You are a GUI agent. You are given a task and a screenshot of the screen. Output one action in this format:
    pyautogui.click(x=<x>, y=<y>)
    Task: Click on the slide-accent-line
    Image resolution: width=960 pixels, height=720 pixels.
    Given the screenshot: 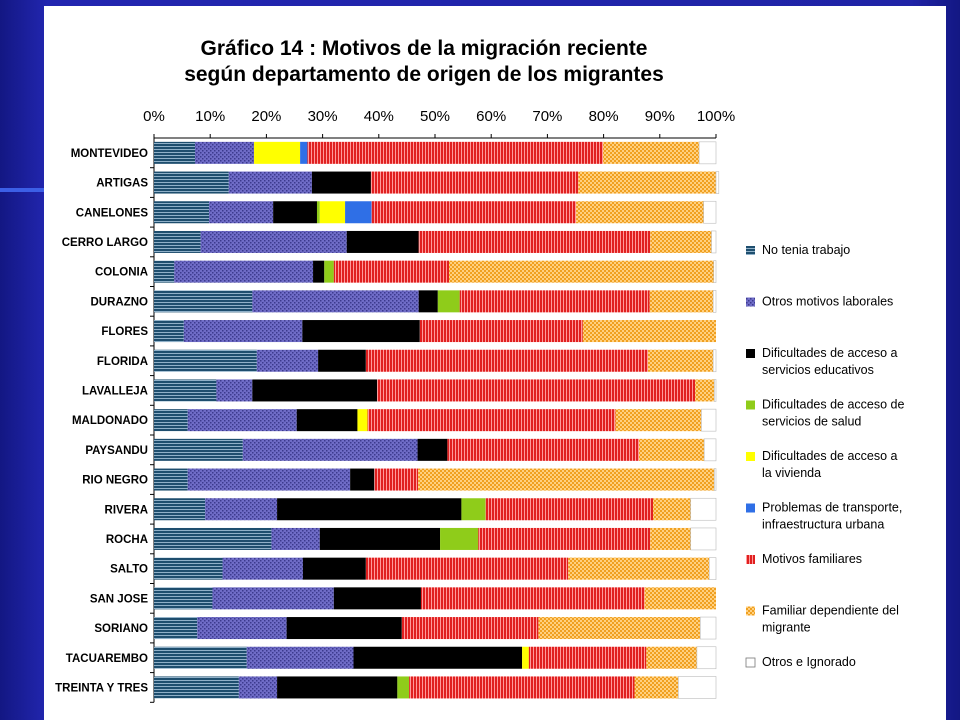 What is the action you would take?
    pyautogui.click(x=22, y=190)
    